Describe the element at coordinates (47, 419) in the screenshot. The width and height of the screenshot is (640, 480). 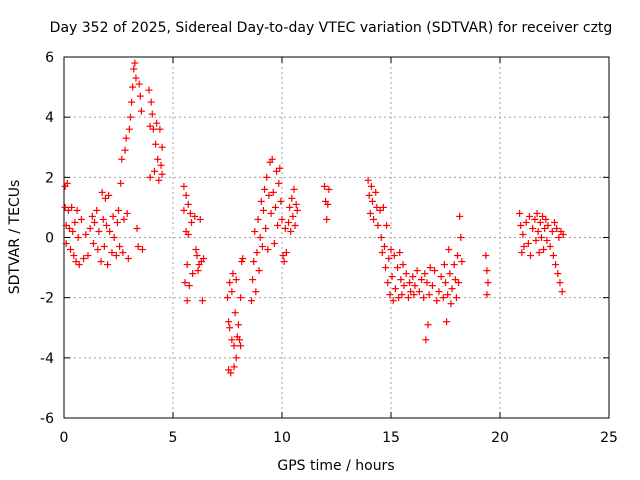
I see `y-tick-label: -6` at that location.